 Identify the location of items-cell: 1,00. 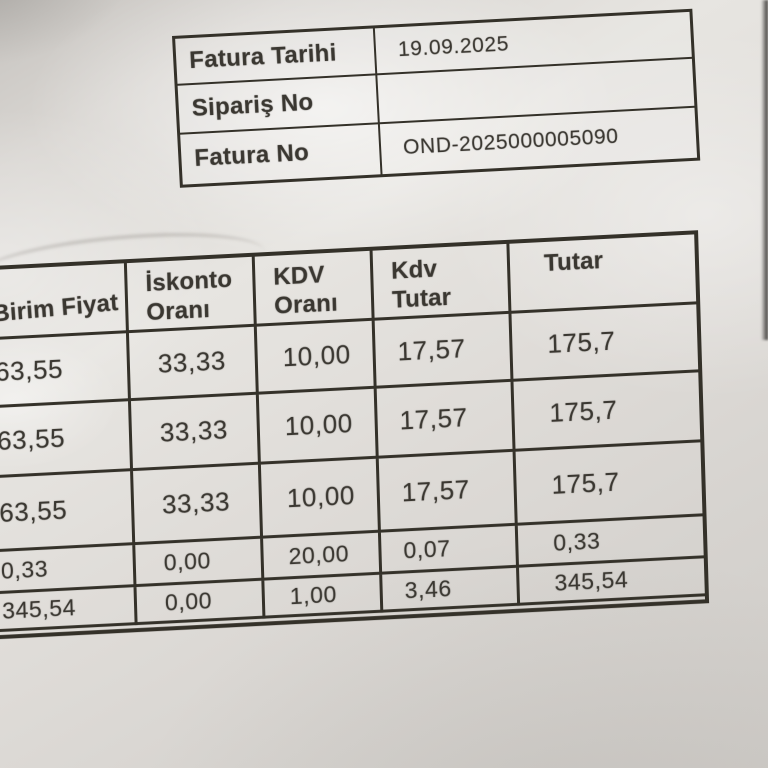
(324, 596).